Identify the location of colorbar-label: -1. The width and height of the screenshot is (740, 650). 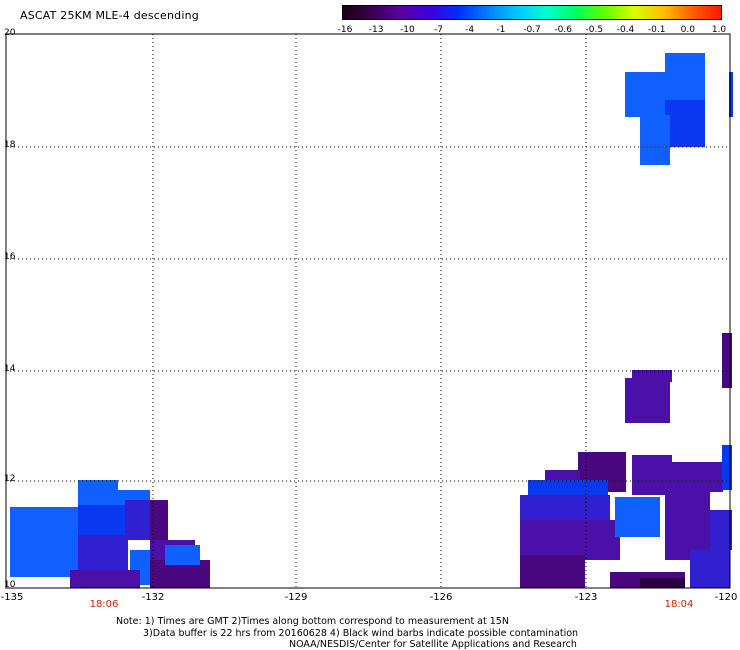
(501, 30).